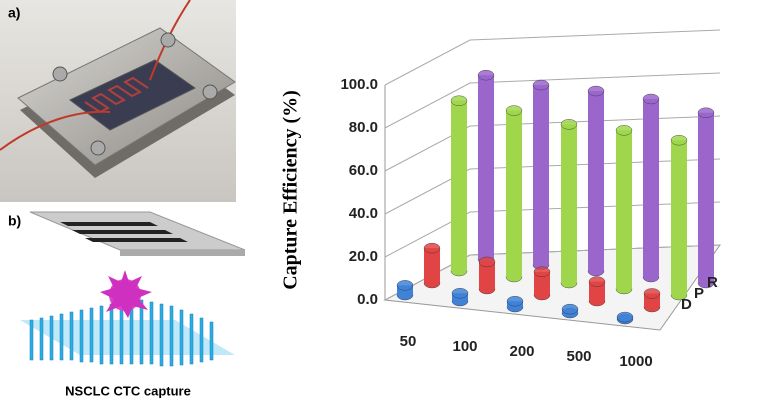 This screenshot has height=413, width=758. What do you see at coordinates (291, 190) in the screenshot?
I see `y-axis-title: Capture Efficiency (%)` at bounding box center [291, 190].